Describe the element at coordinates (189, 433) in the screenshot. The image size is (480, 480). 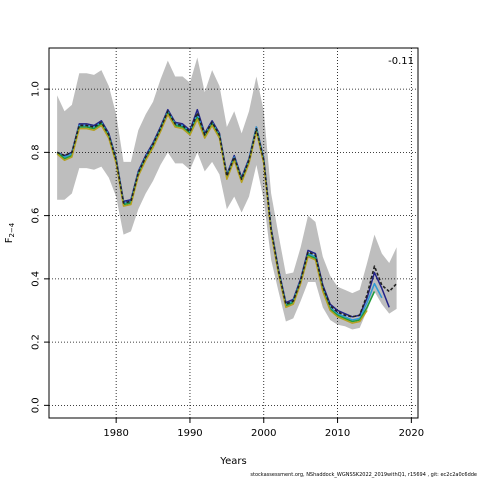
I see `x-tick-label: 1990` at that location.